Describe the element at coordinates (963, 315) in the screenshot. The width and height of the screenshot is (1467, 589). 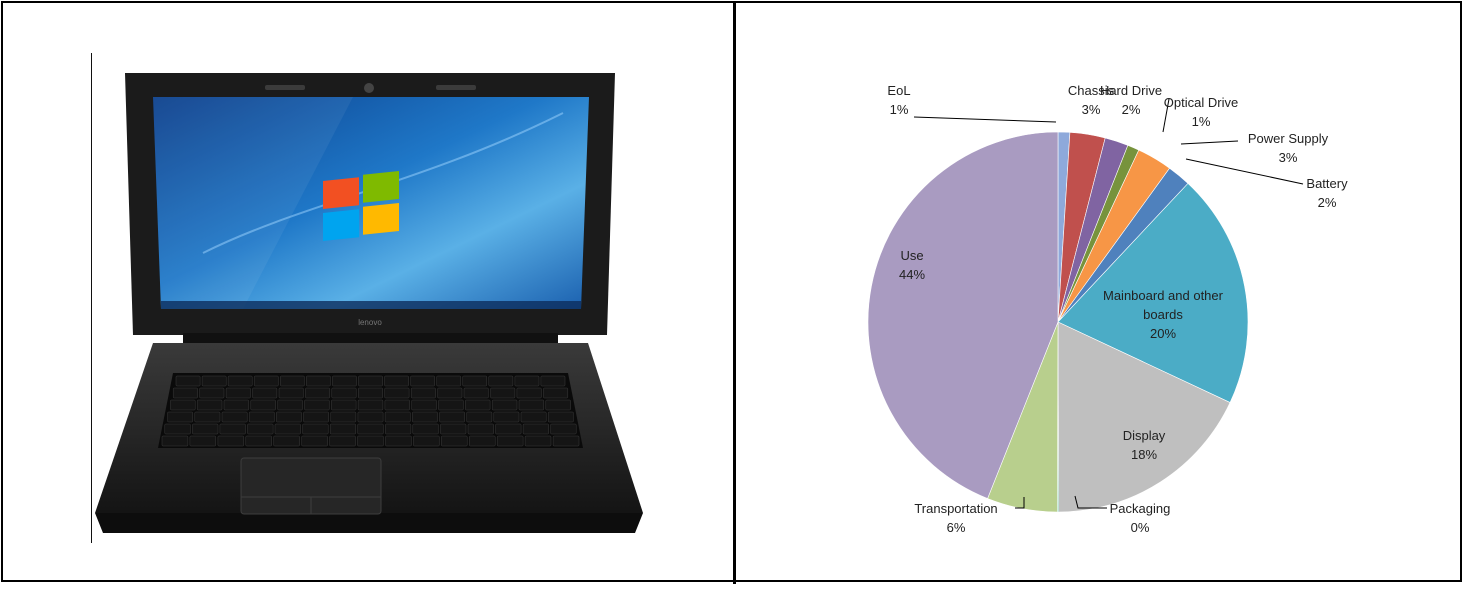
I see `pie-slice-use` at that location.